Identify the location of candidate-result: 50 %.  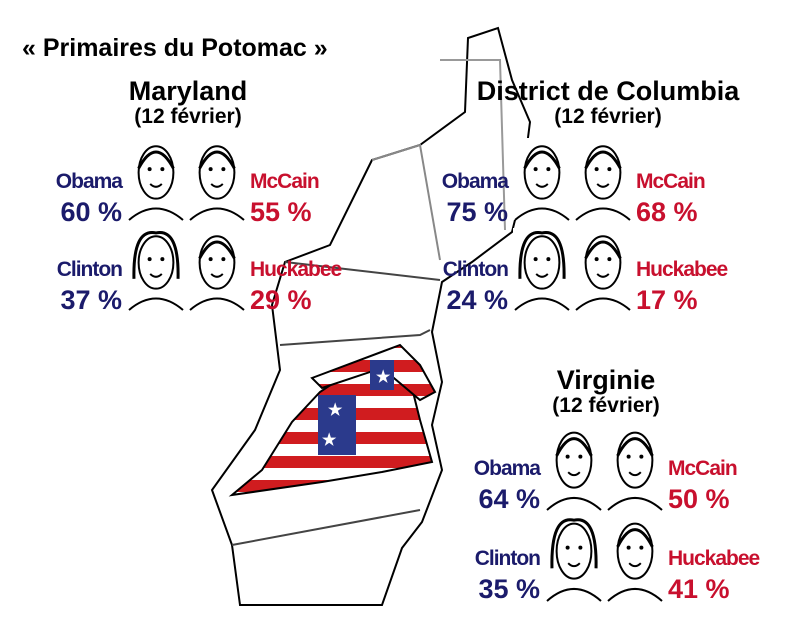
(699, 499).